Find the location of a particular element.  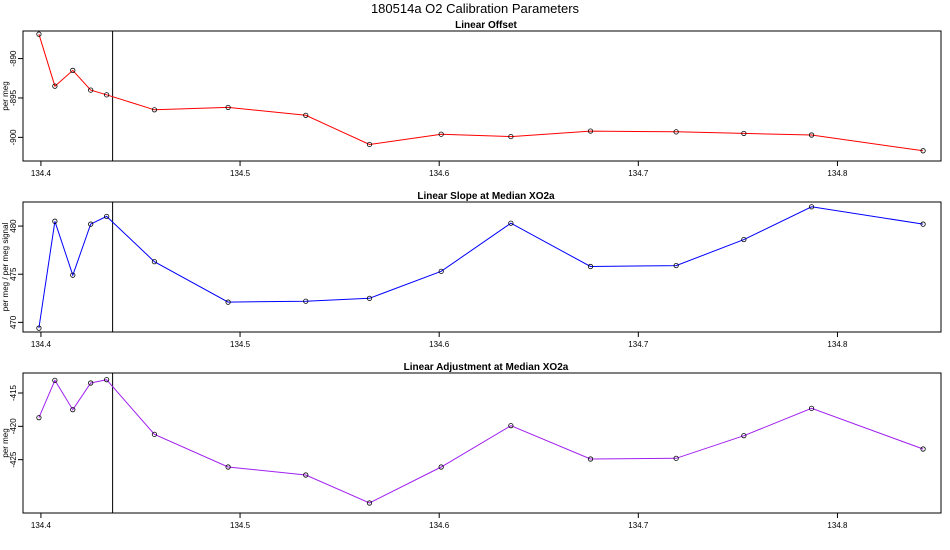

ylabel-linear-slope: per meg / per meg signal is located at coordinates (5, 267).